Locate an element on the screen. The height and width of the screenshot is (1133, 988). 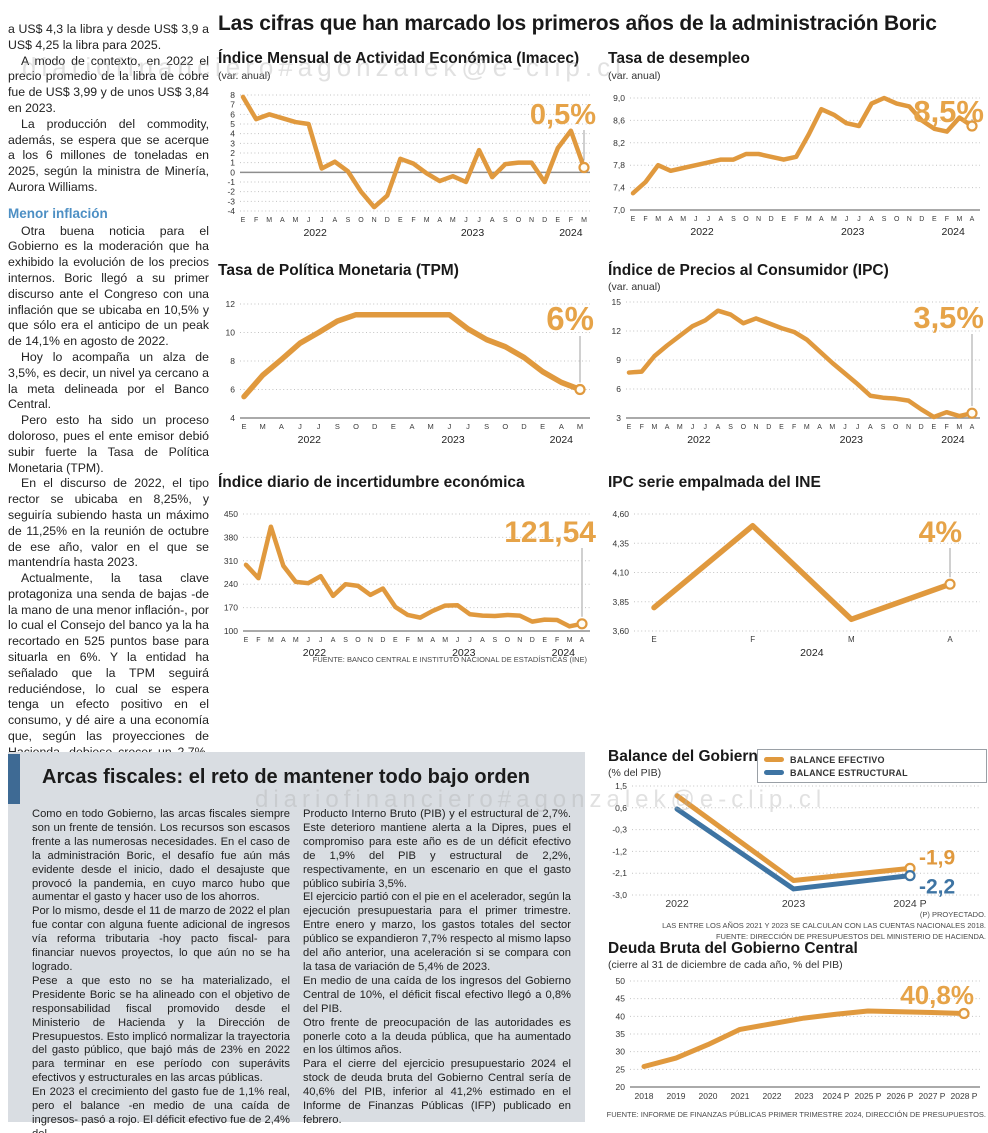
svg-text: 35 is located at coordinates (621, 1034).